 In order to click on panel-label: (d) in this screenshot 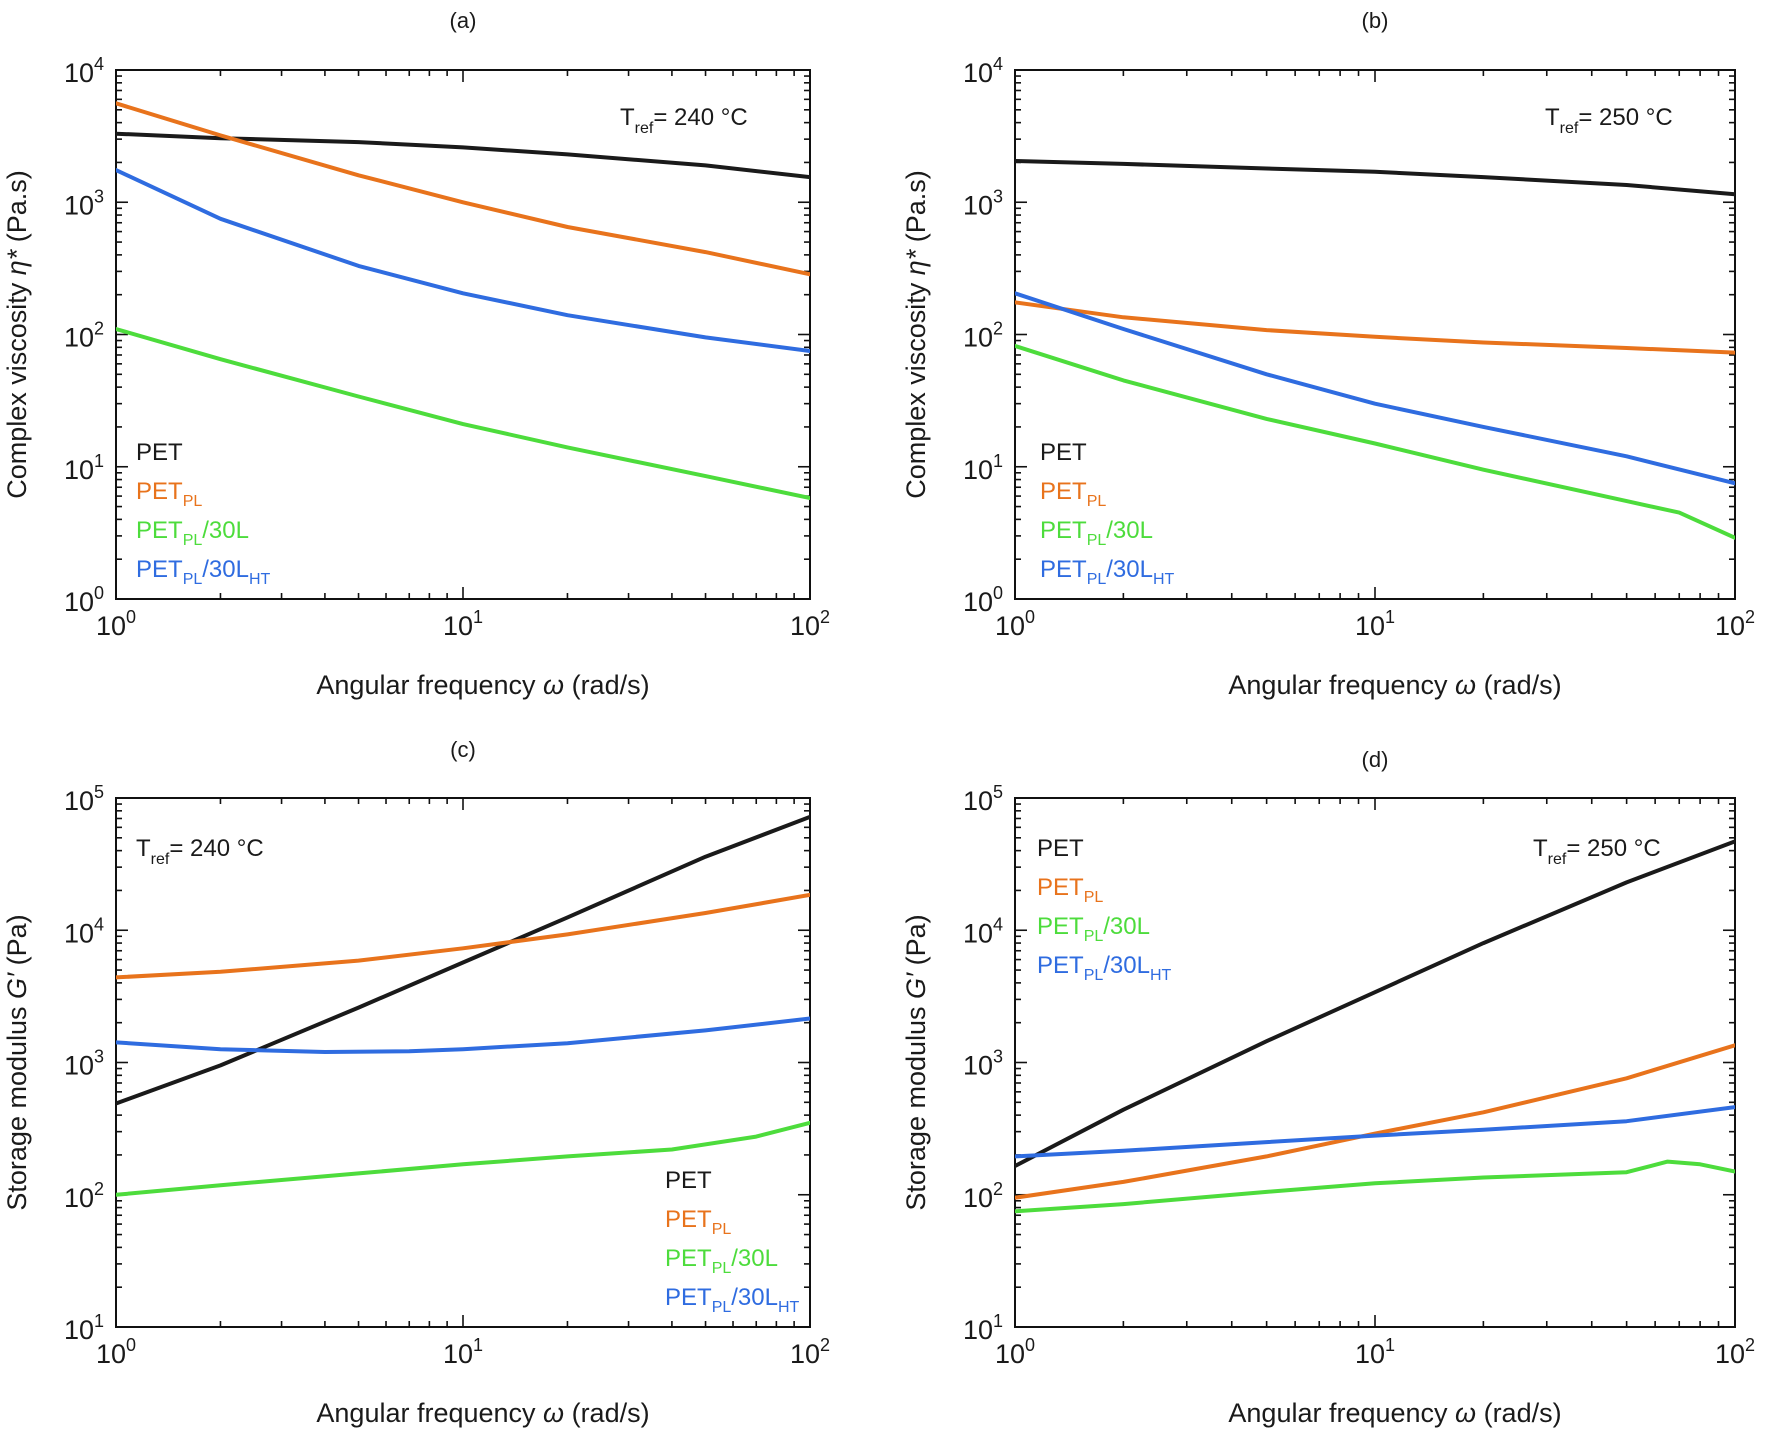, I will do `click(1375, 759)`.